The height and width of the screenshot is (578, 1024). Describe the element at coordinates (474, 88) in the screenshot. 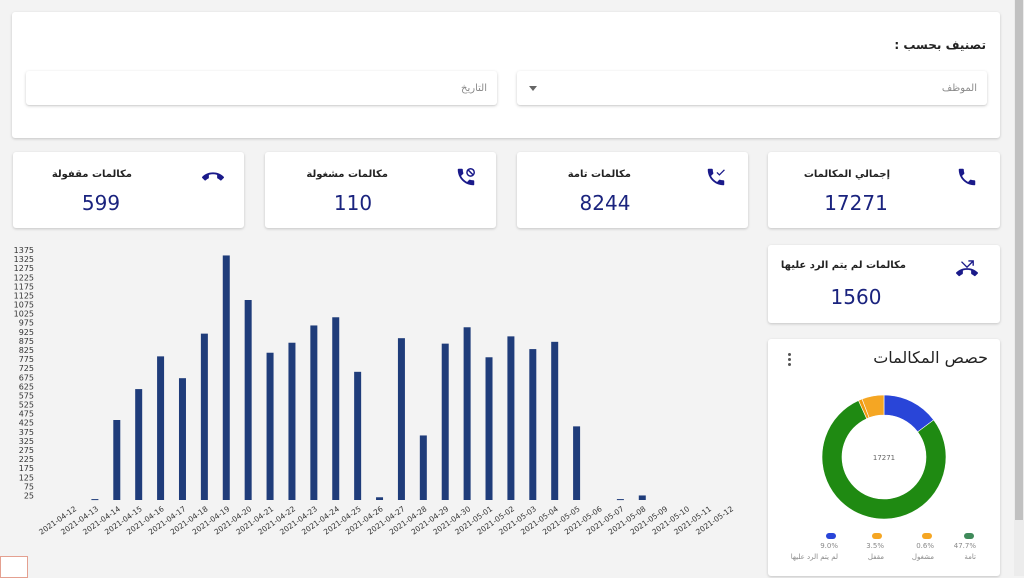

I see `date-placeholder: التاريخ` at that location.